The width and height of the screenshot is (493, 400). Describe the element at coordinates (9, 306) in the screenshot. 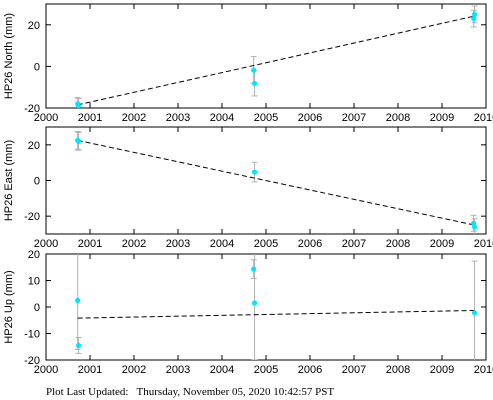

I see `y-axis-label: HP26 Up (mm)` at that location.